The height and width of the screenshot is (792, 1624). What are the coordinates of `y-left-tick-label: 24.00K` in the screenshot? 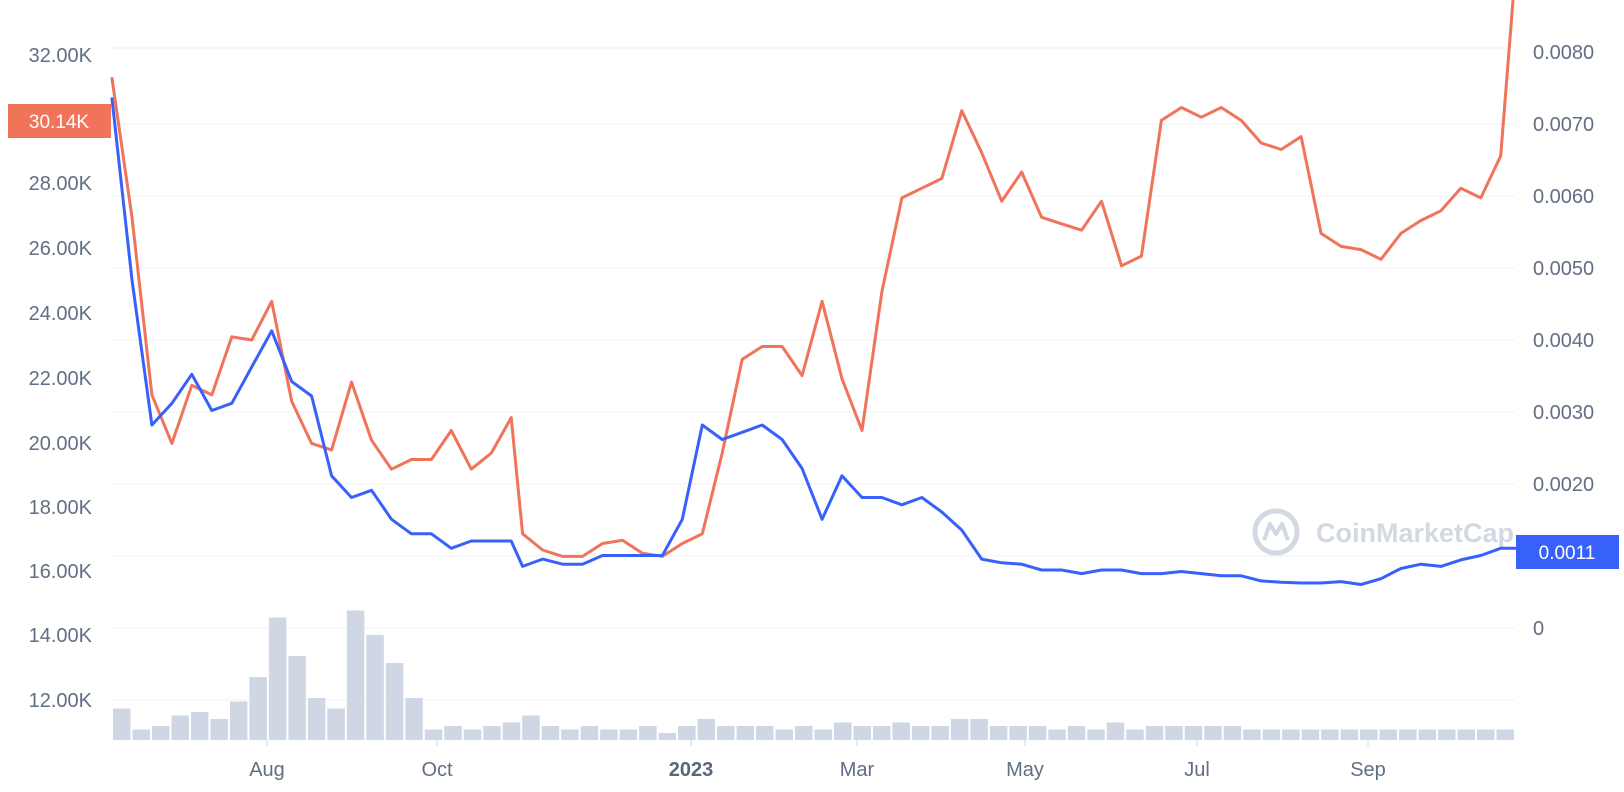 It's located at (61, 314).